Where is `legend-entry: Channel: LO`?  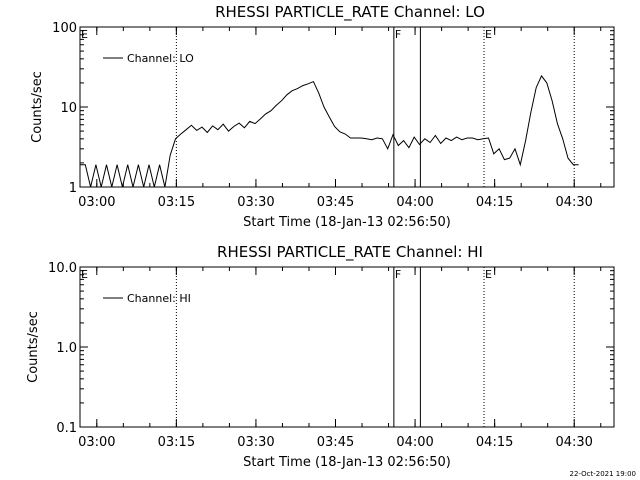 legend-entry: Channel: LO is located at coordinates (160, 58).